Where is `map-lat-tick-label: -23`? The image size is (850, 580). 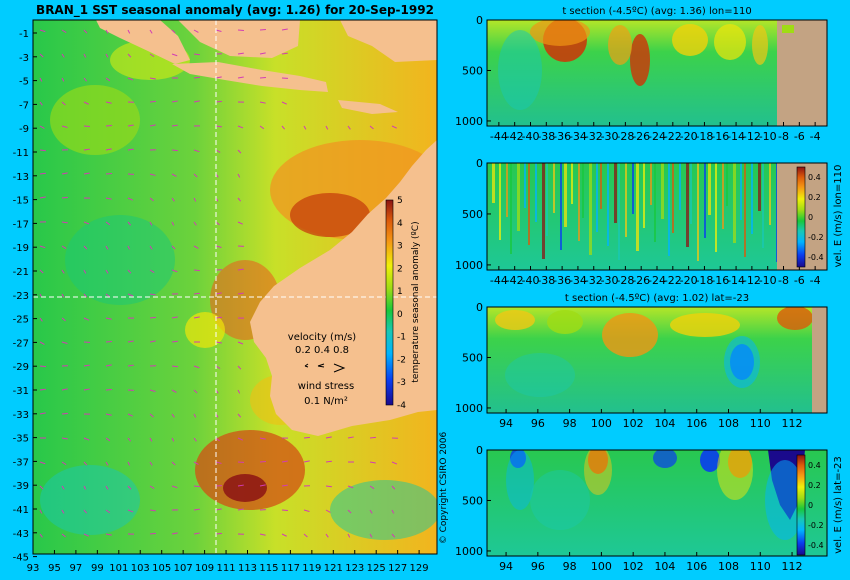
map-lat-tick-label: -23 is located at coordinates (21, 296).